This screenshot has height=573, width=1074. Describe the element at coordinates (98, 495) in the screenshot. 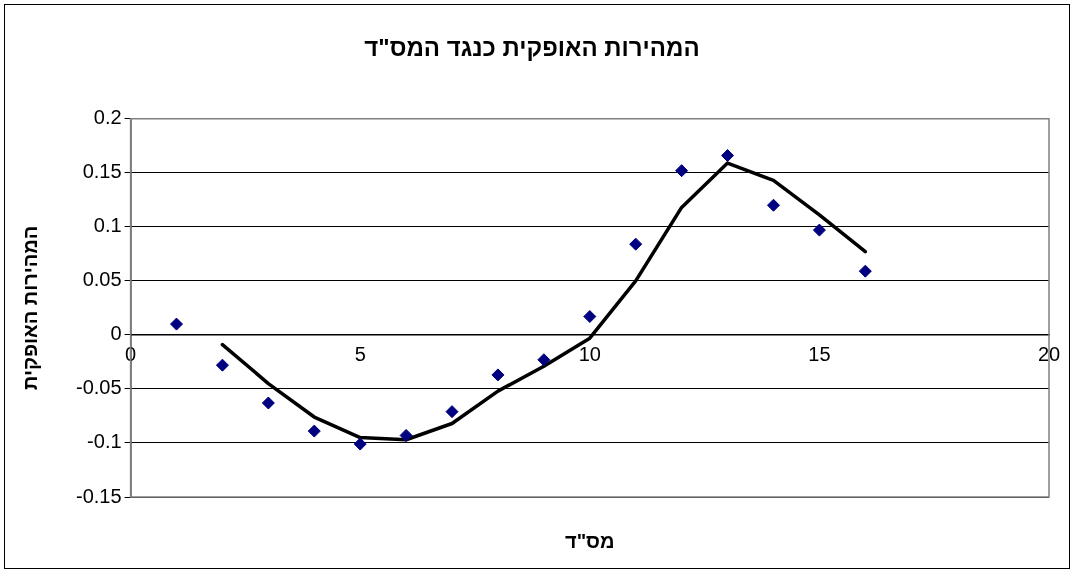

I see `y-tick-label: -0.15` at that location.